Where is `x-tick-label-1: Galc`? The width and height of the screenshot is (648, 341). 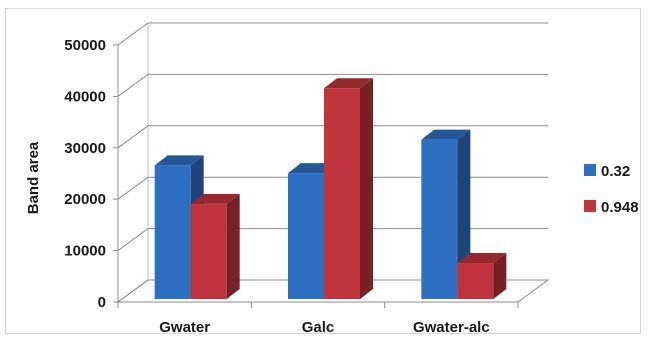
x-tick-label-1: Galc is located at coordinates (318, 327).